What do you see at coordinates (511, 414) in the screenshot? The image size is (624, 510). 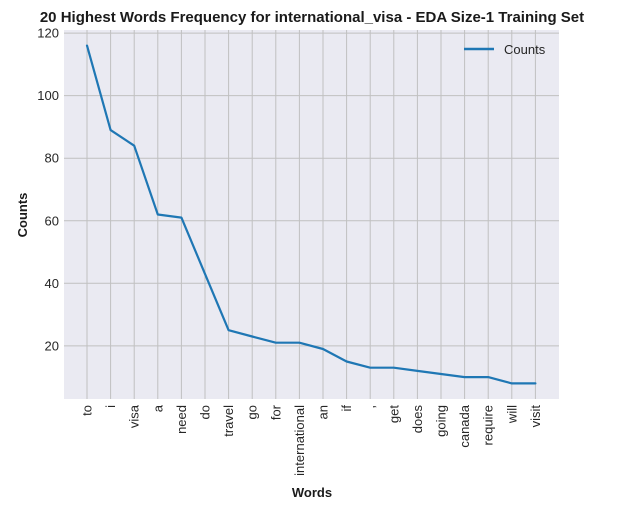 I see `x-tick-label-18: will` at bounding box center [511, 414].